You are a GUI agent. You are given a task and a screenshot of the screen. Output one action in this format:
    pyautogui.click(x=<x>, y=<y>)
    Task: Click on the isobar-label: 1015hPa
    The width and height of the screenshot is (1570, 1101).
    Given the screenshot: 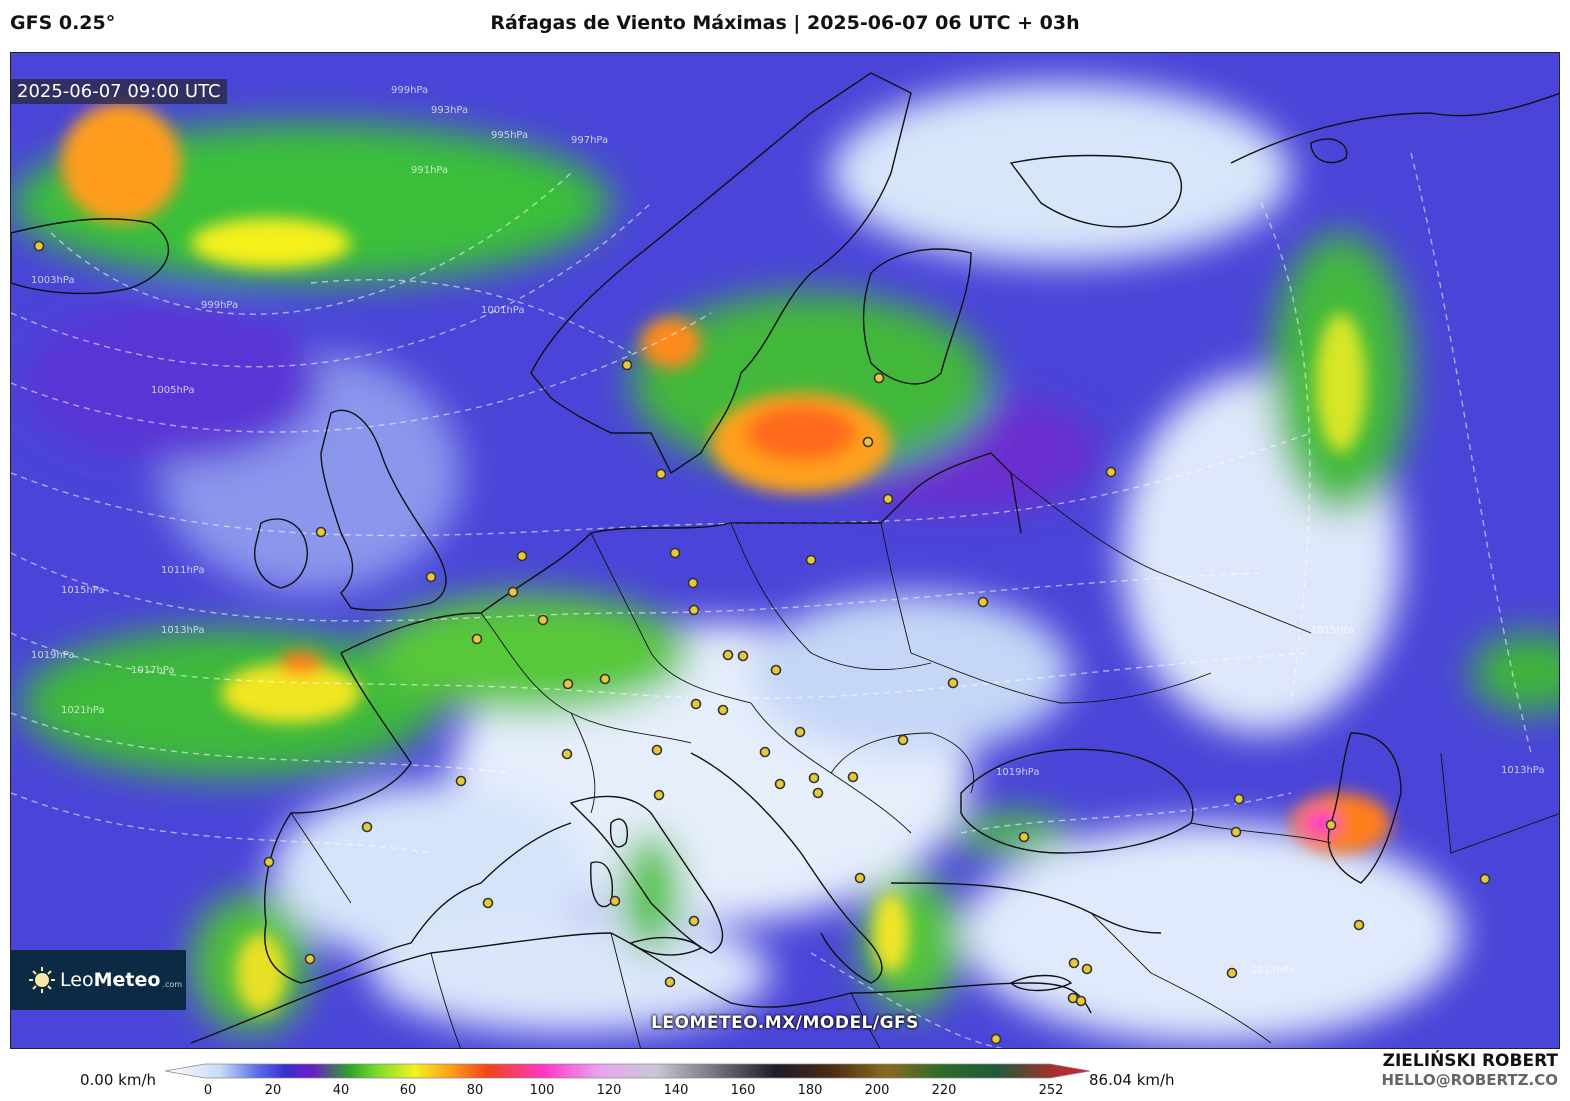 What is the action you would take?
    pyautogui.click(x=83, y=590)
    